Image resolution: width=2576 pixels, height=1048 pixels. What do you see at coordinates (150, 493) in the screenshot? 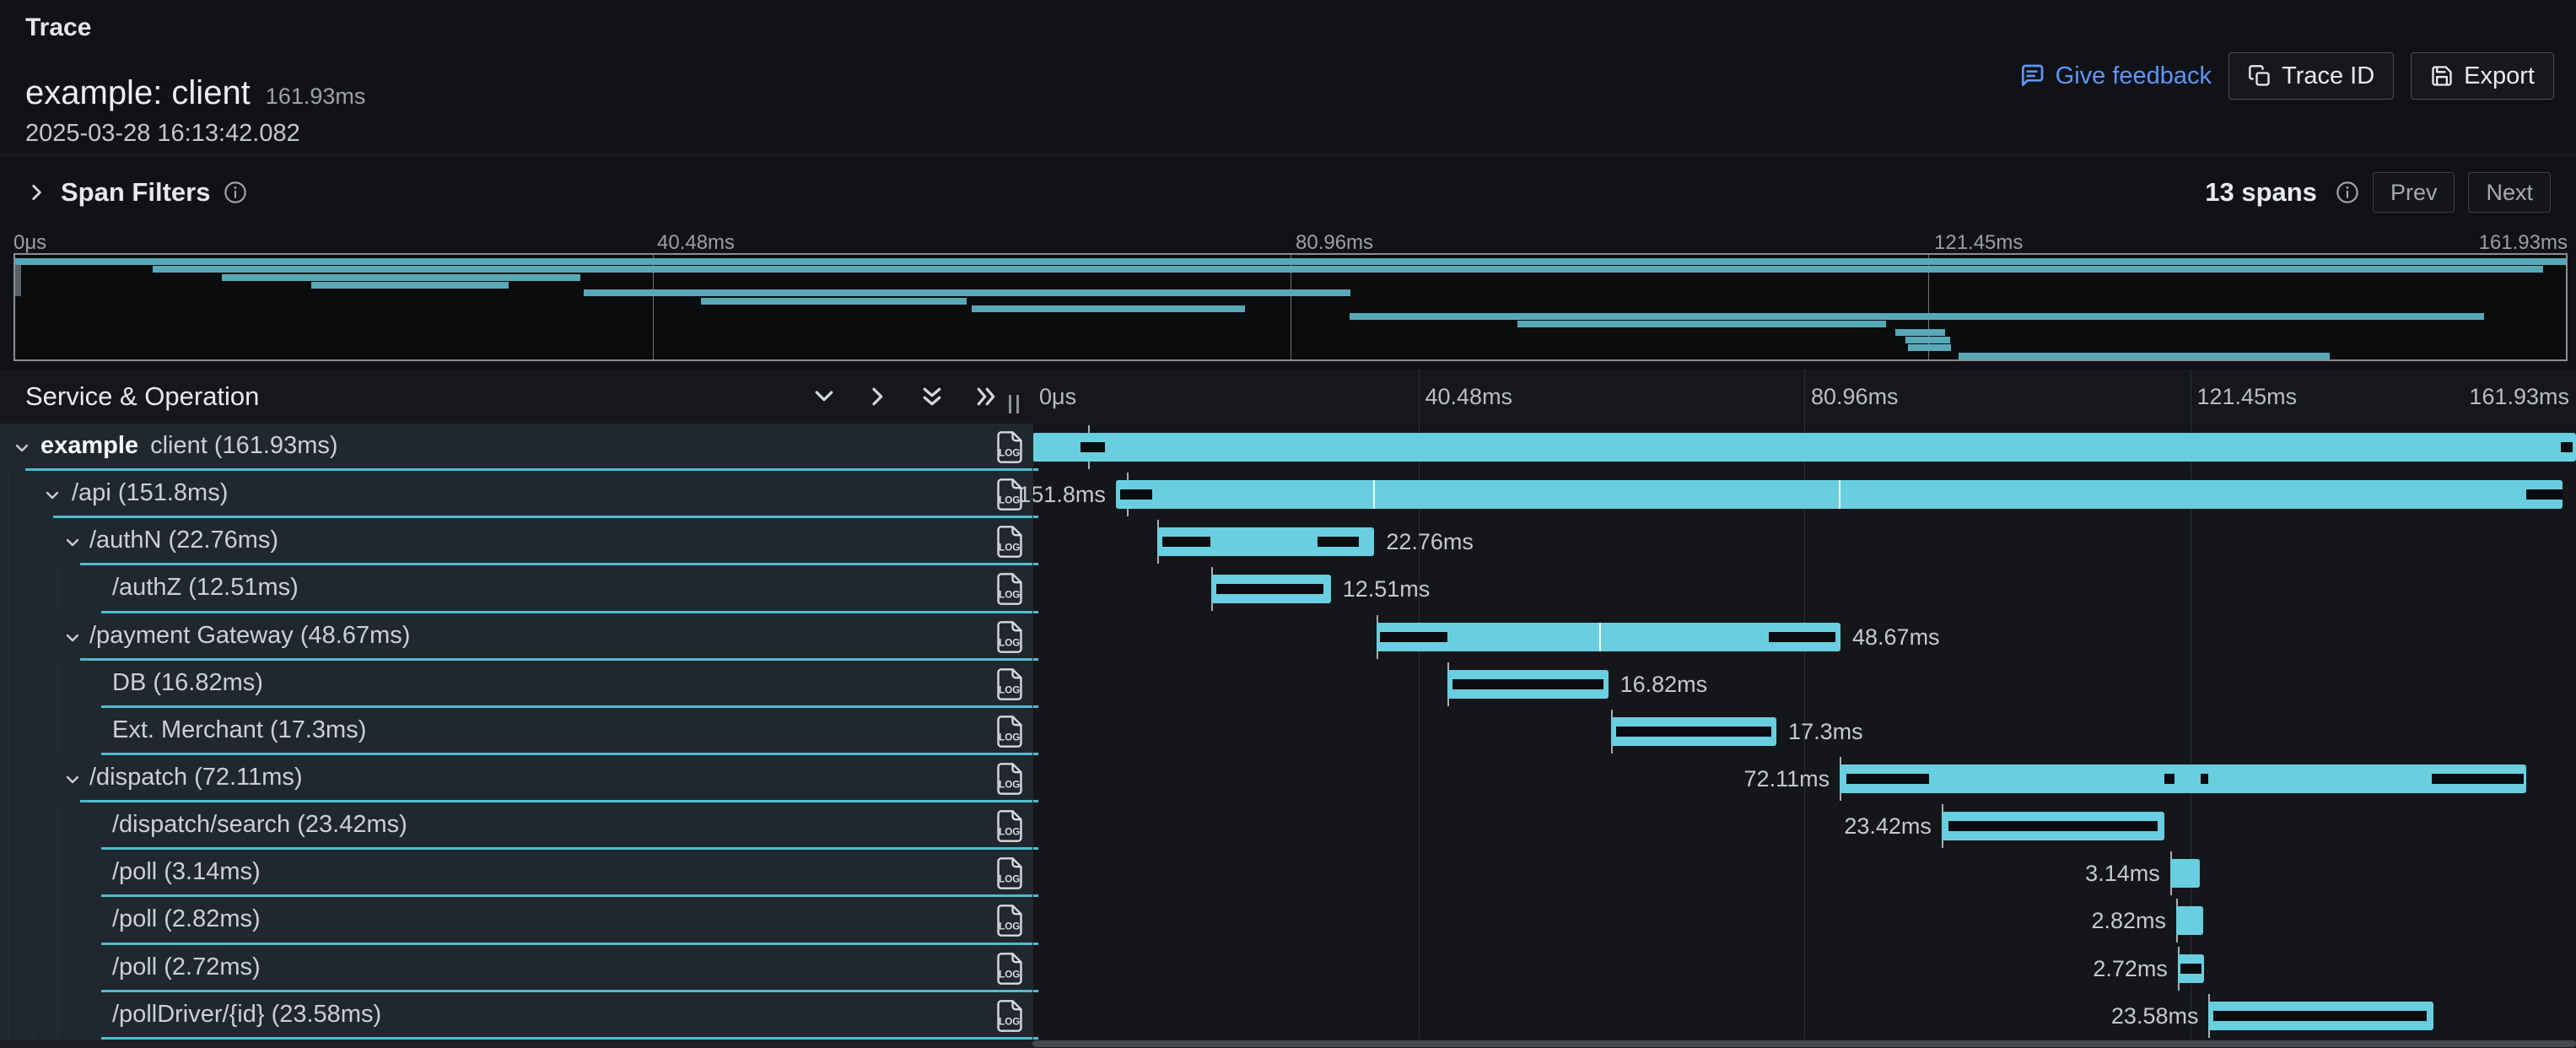
I see `span-operation-name: /api (151.8ms)` at bounding box center [150, 493].